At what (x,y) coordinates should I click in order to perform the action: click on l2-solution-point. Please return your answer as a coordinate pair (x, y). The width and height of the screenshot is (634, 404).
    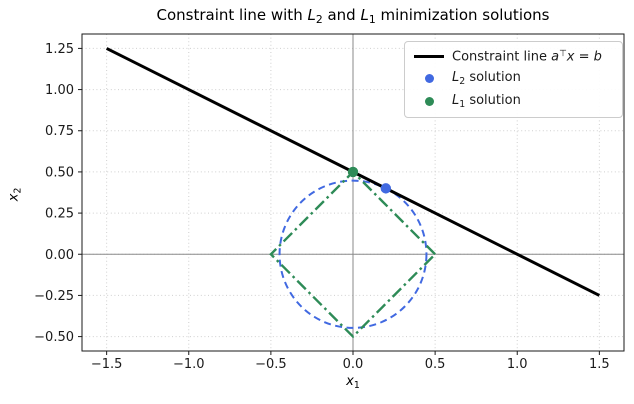
    Looking at the image, I should click on (386, 188).